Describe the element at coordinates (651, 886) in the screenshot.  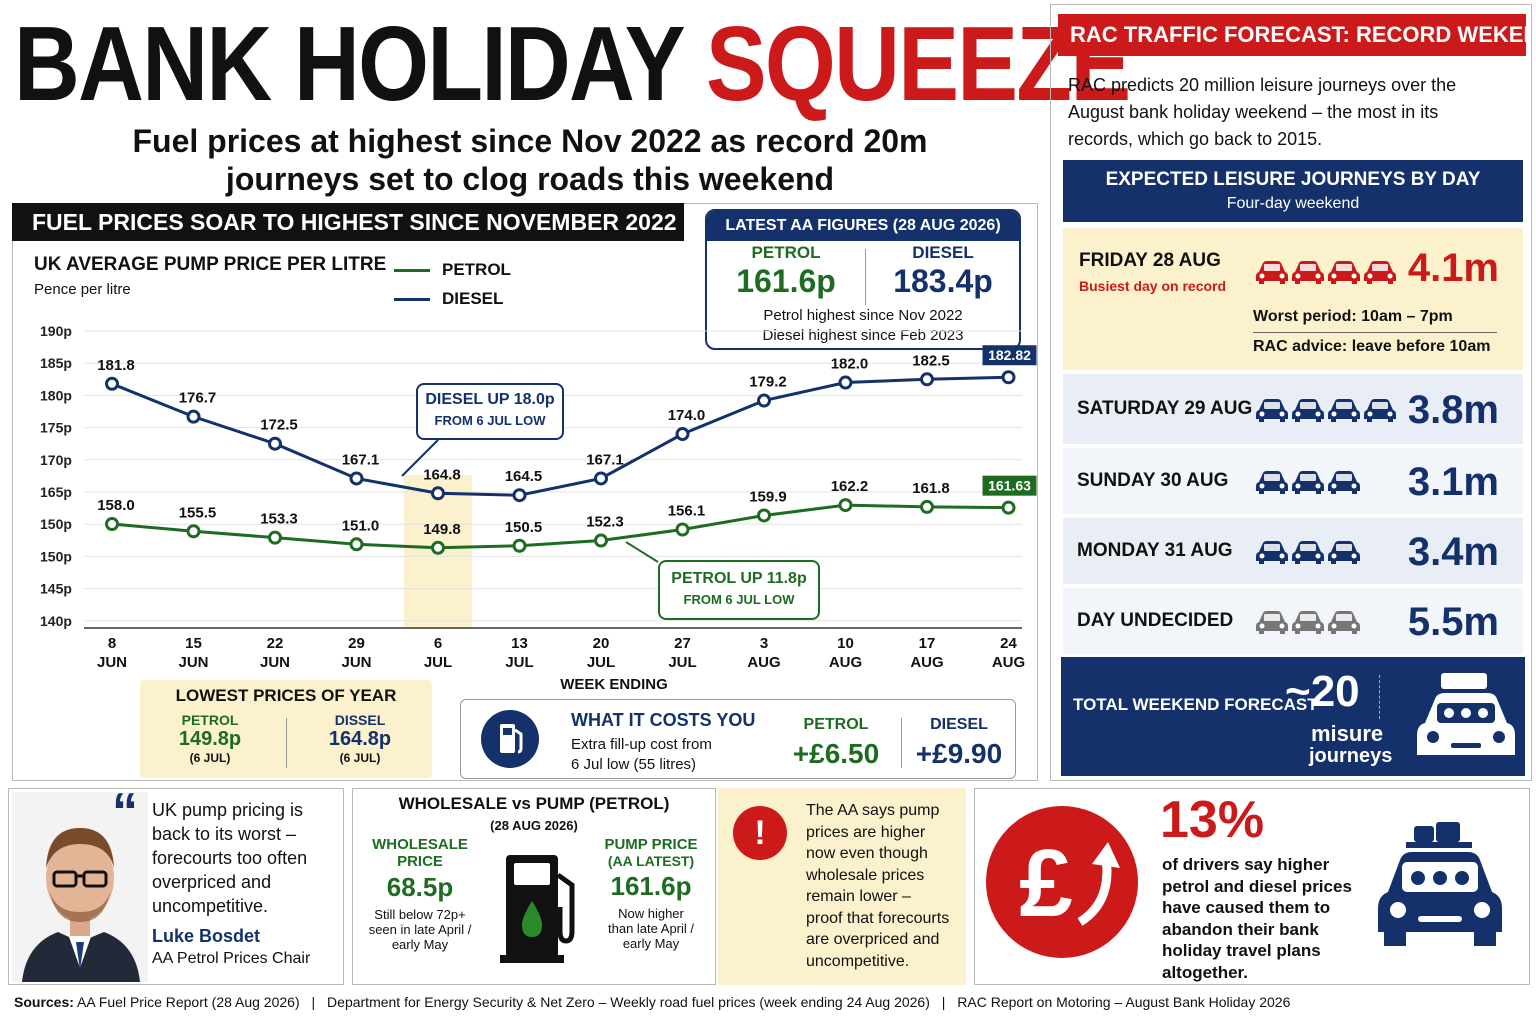
I see `pump-value: 161.6p` at that location.